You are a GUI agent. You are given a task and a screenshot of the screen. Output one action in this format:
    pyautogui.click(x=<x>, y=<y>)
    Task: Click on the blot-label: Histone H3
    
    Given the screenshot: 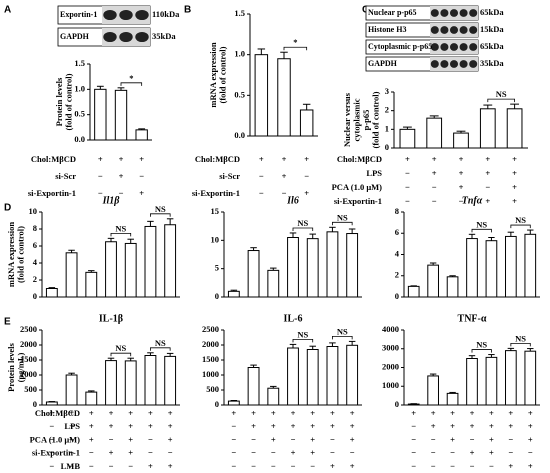 What is the action you would take?
    pyautogui.click(x=387, y=29)
    